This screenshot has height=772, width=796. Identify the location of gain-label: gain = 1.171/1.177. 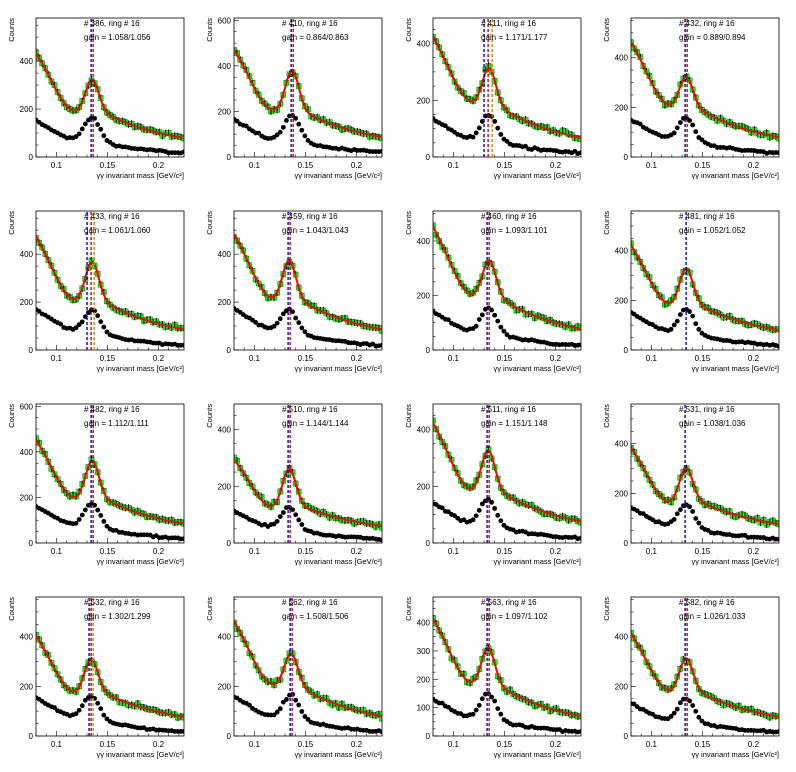
(514, 37).